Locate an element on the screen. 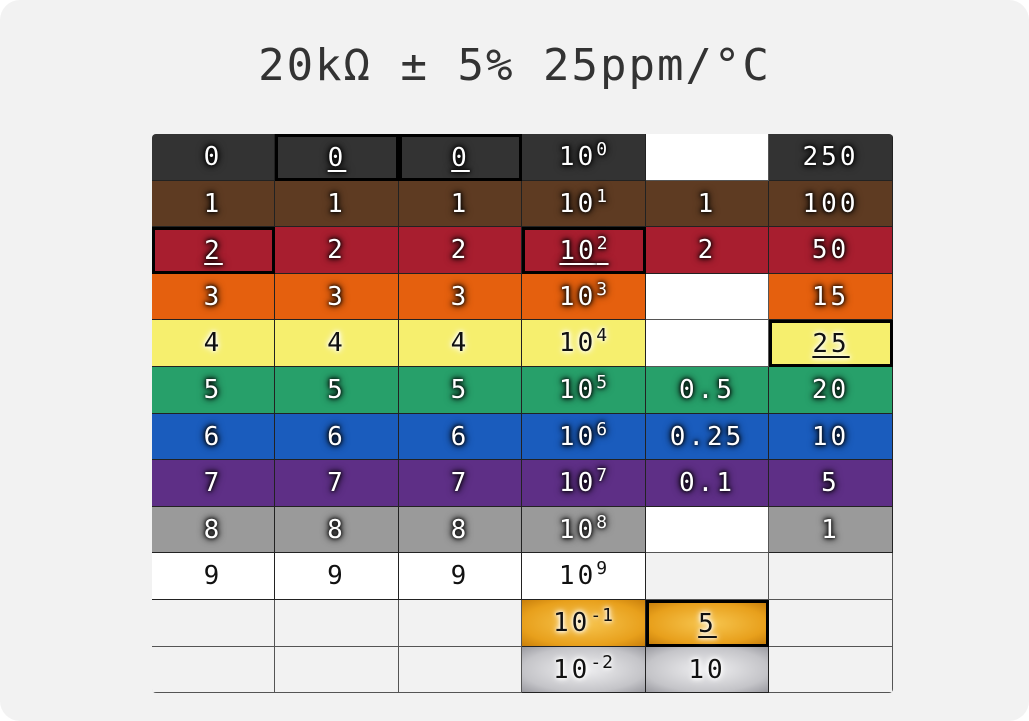  band-option-digit3-grey: 8 is located at coordinates (460, 530).